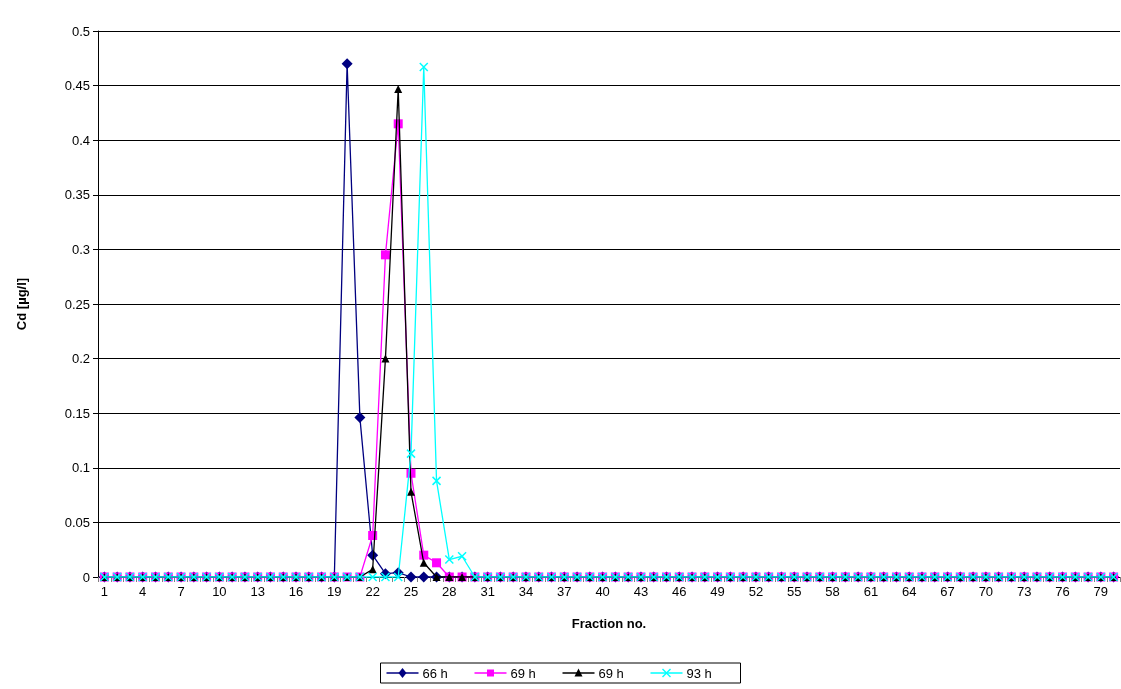 The image size is (1121, 689). What do you see at coordinates (77, 413) in the screenshot?
I see `y-tick-label: 0.15` at bounding box center [77, 413].